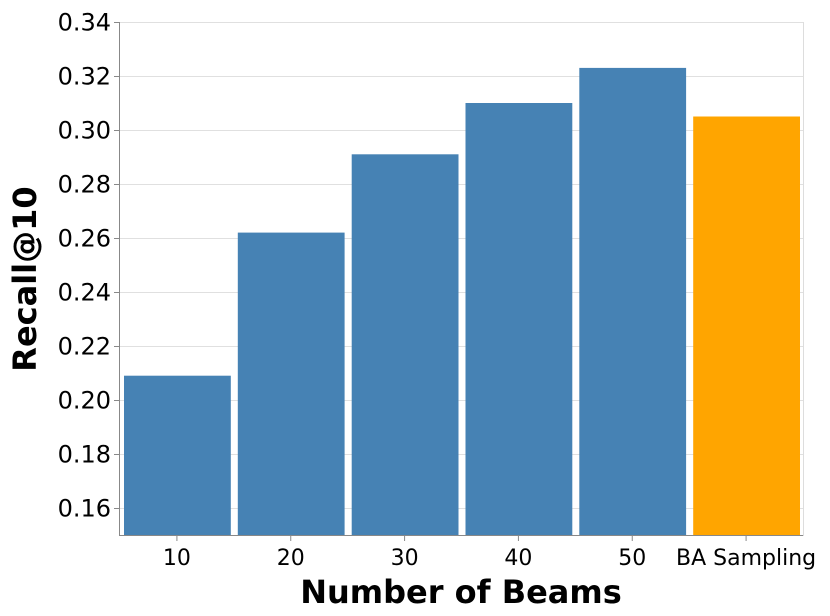 Image resolution: width=830 pixels, height=616 pixels. Describe the element at coordinates (489, 553) in the screenshot. I see `x-ticks: 10 20 30 40 50 BA Sampling` at that location.